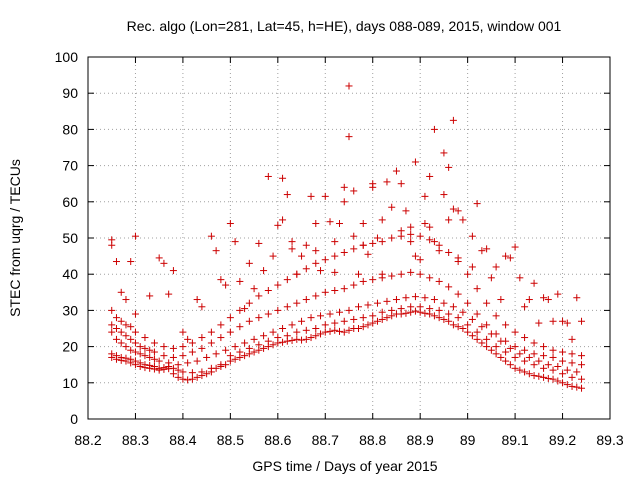 The image size is (640, 480). What do you see at coordinates (344, 466) in the screenshot?
I see `x-axis-title: GPS time / Days of year 2015` at bounding box center [344, 466].